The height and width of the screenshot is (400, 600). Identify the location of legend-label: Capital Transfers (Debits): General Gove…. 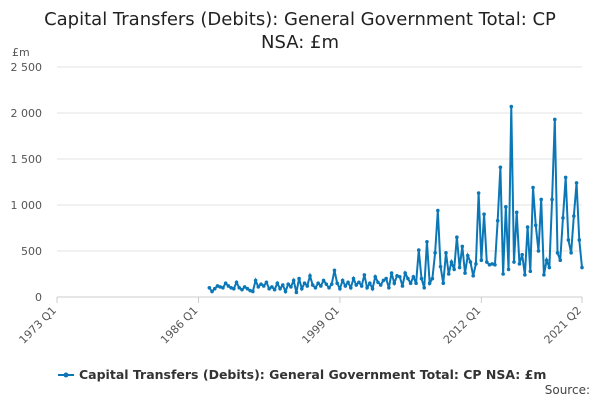
(312, 374).